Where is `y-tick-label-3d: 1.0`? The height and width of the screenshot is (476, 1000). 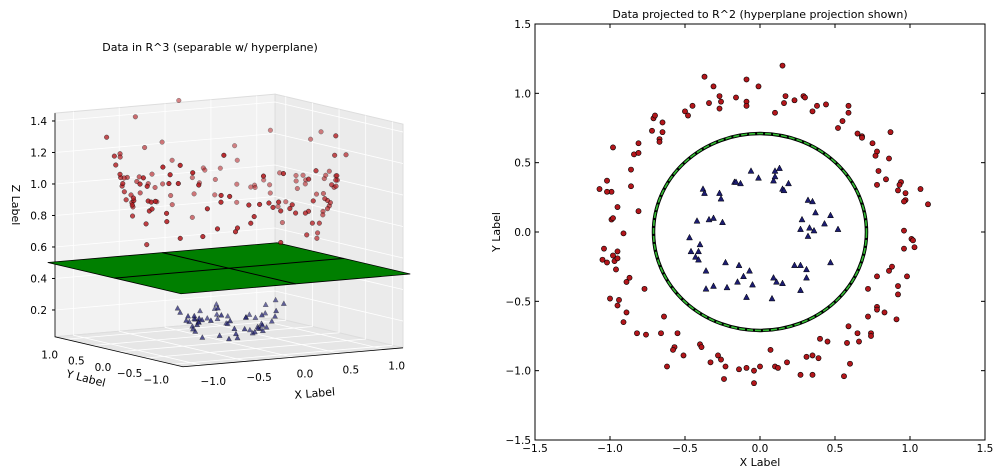
y-tick-label-3d: 1.0 is located at coordinates (49, 355).